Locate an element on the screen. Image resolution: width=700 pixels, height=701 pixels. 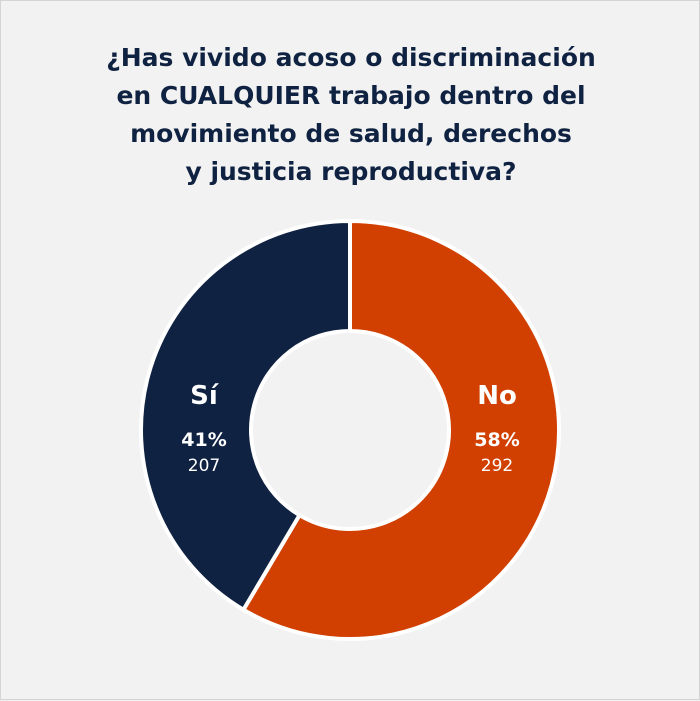
title-line-3: movimiento de salud, derechos is located at coordinates (351, 133).